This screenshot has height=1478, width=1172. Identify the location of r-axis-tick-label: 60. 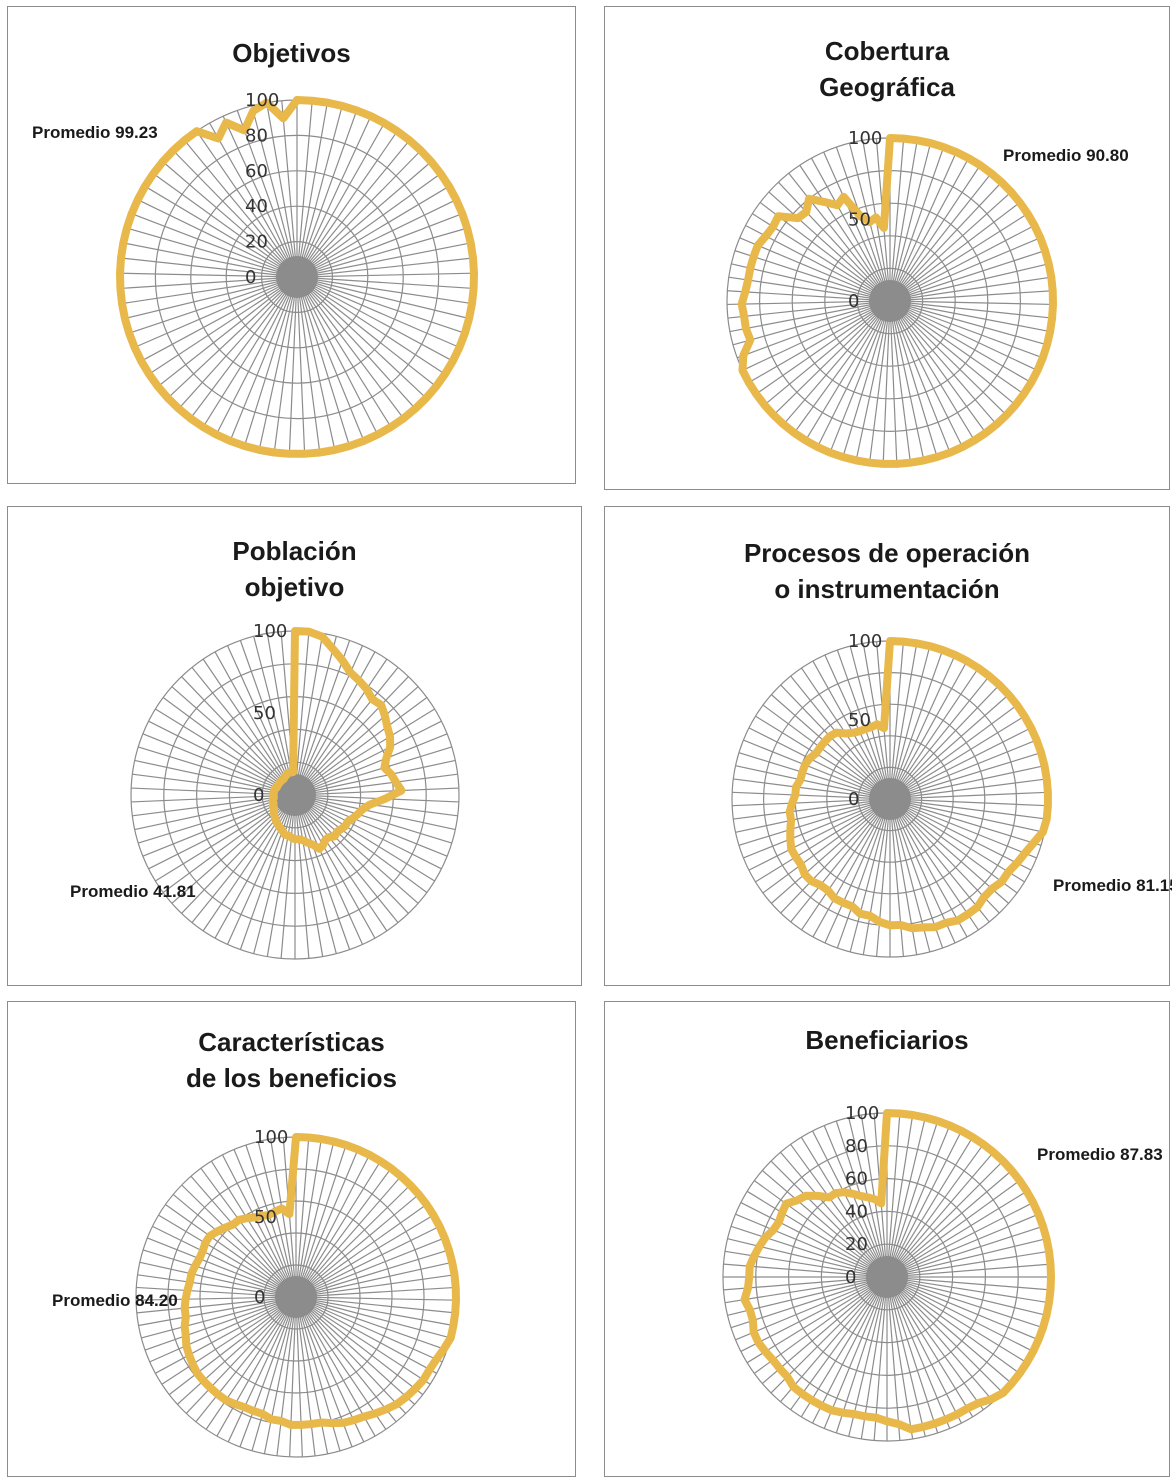
(256, 171).